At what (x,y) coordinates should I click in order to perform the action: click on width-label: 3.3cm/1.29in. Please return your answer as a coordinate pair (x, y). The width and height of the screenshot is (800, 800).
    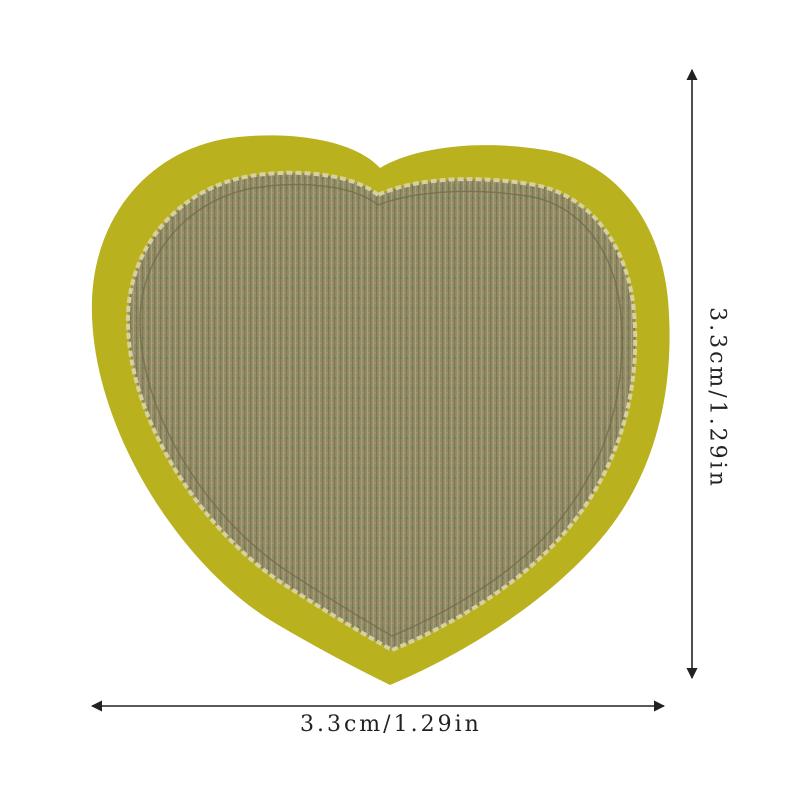
    Looking at the image, I should click on (391, 724).